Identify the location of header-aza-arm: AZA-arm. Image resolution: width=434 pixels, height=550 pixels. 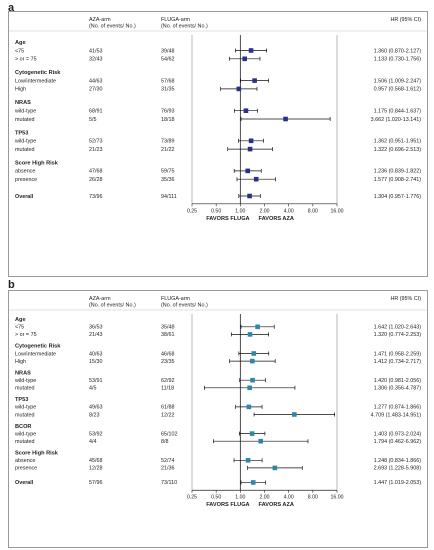
(100, 299).